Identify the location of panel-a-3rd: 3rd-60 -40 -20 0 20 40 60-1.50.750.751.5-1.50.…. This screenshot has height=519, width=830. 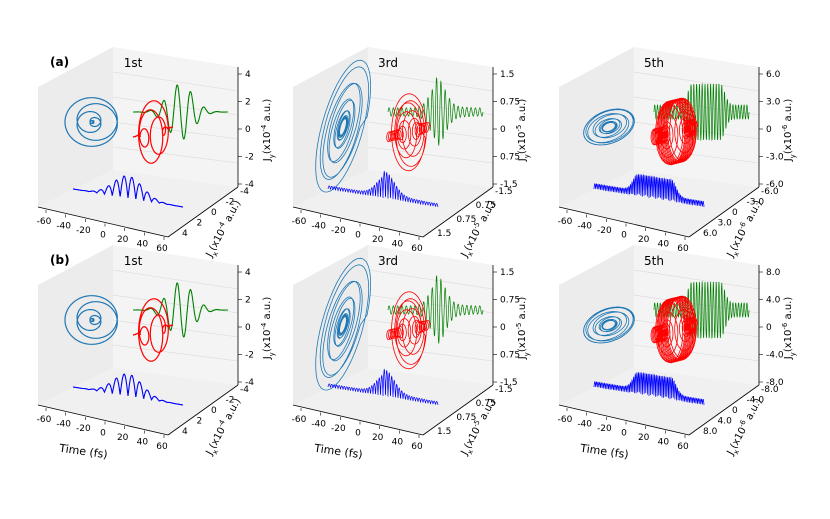
(411, 154).